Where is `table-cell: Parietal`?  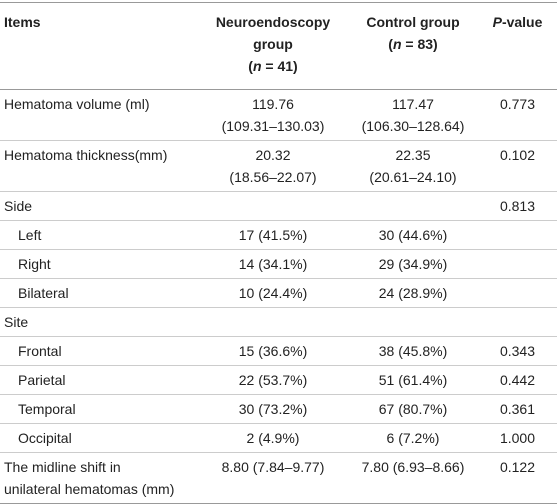
table-cell: Parietal is located at coordinates (99, 380).